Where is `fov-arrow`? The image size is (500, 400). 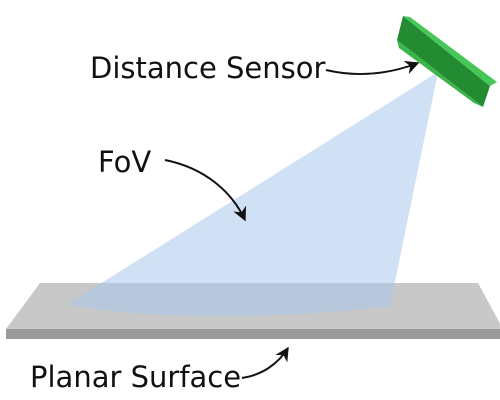
fov-arrow is located at coordinates (205, 190).